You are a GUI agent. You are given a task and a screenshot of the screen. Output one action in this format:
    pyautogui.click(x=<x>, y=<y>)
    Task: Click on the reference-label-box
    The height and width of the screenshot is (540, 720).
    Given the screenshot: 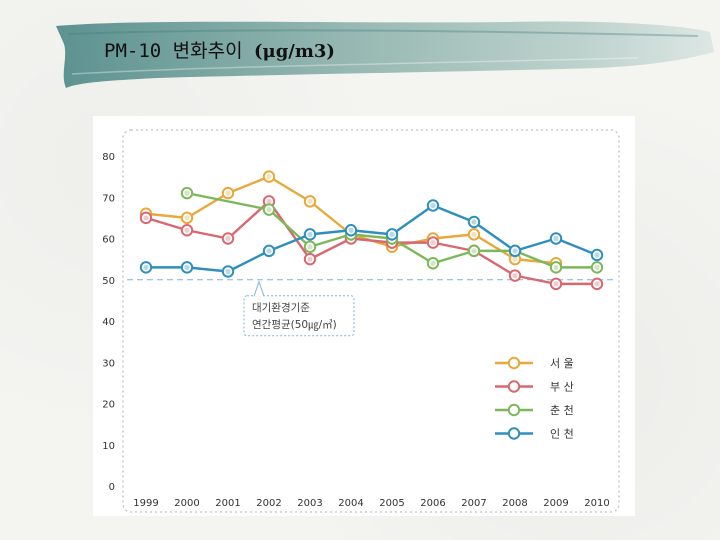 What is the action you would take?
    pyautogui.click(x=299, y=316)
    